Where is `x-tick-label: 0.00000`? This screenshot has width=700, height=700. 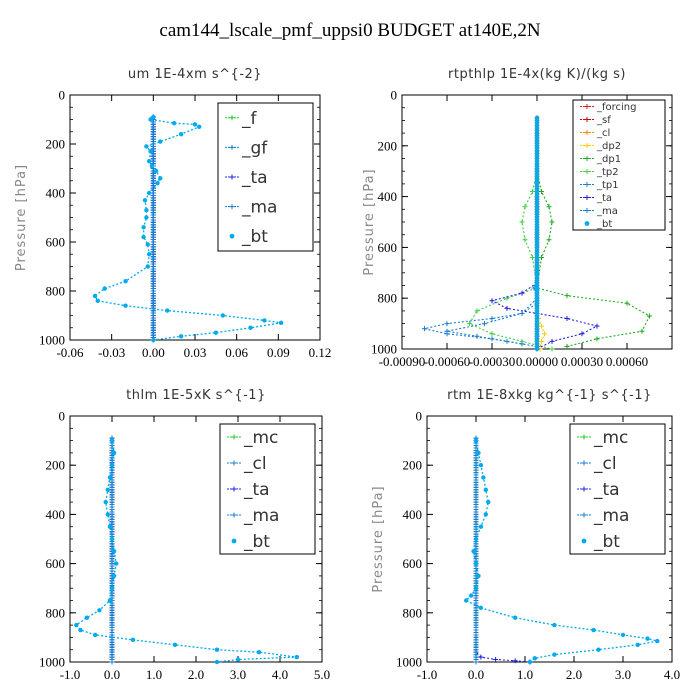 x-tick-label: 0.00000 is located at coordinates (537, 361).